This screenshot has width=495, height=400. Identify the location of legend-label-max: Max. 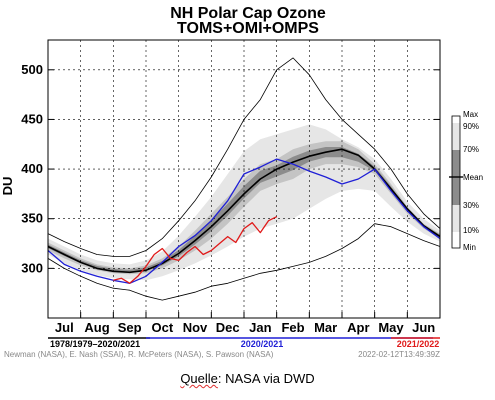
(470, 114).